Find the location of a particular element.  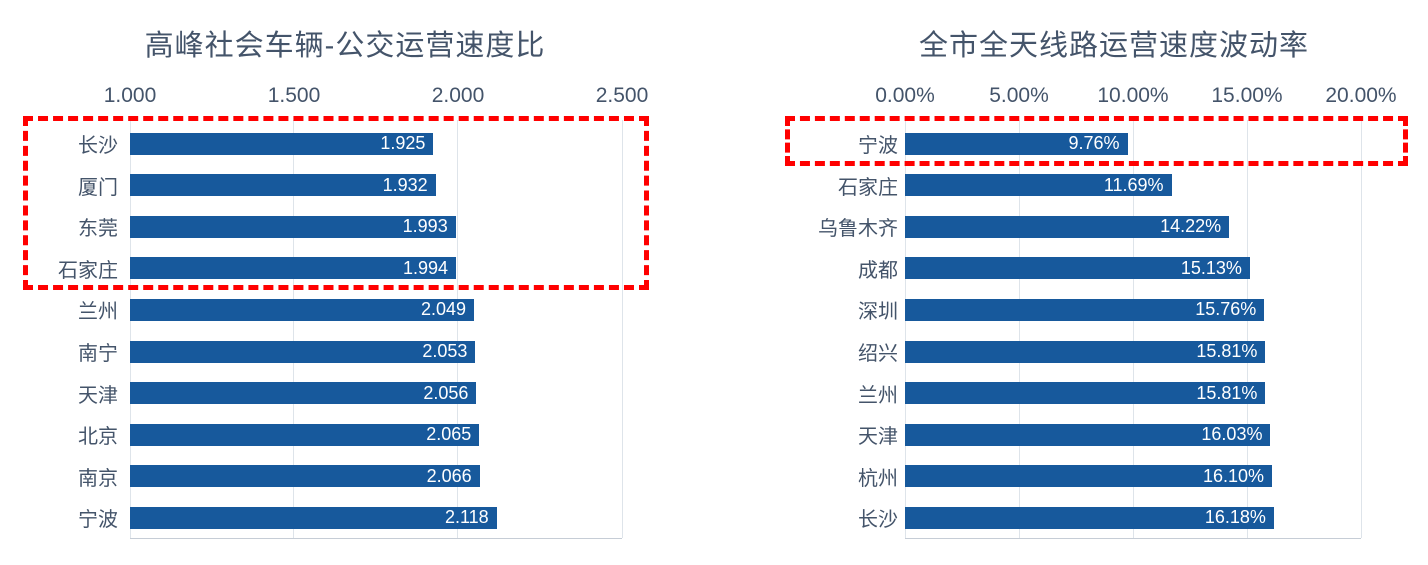

category-label: 北京 is located at coordinates (98, 437).